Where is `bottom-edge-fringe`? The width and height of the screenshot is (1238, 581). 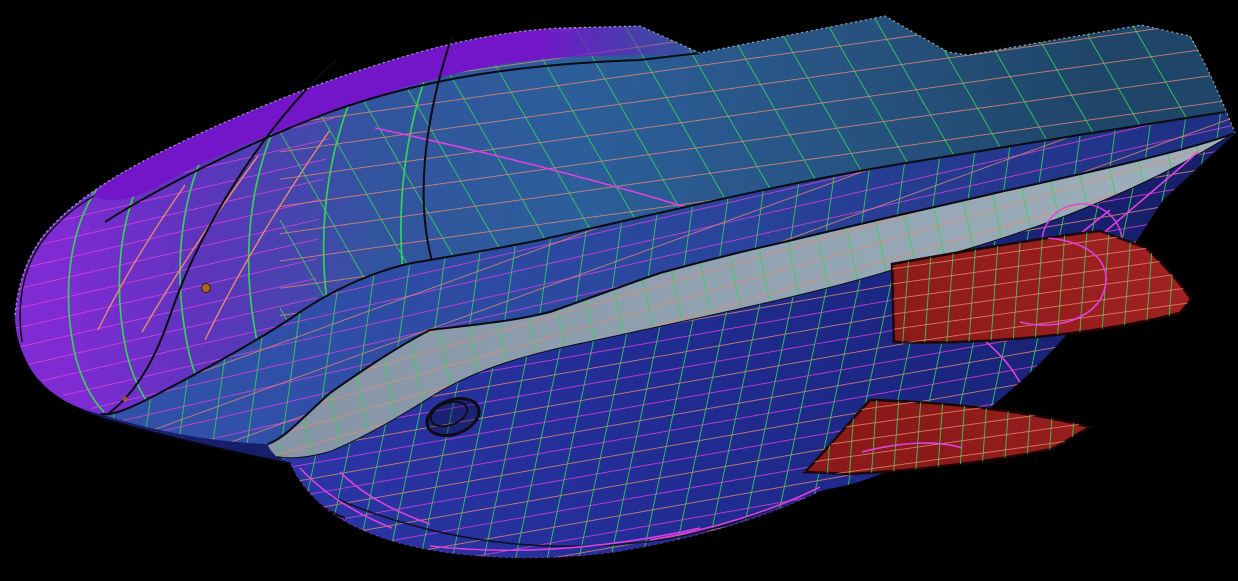 bottom-edge-fringe is located at coordinates (556, 511).